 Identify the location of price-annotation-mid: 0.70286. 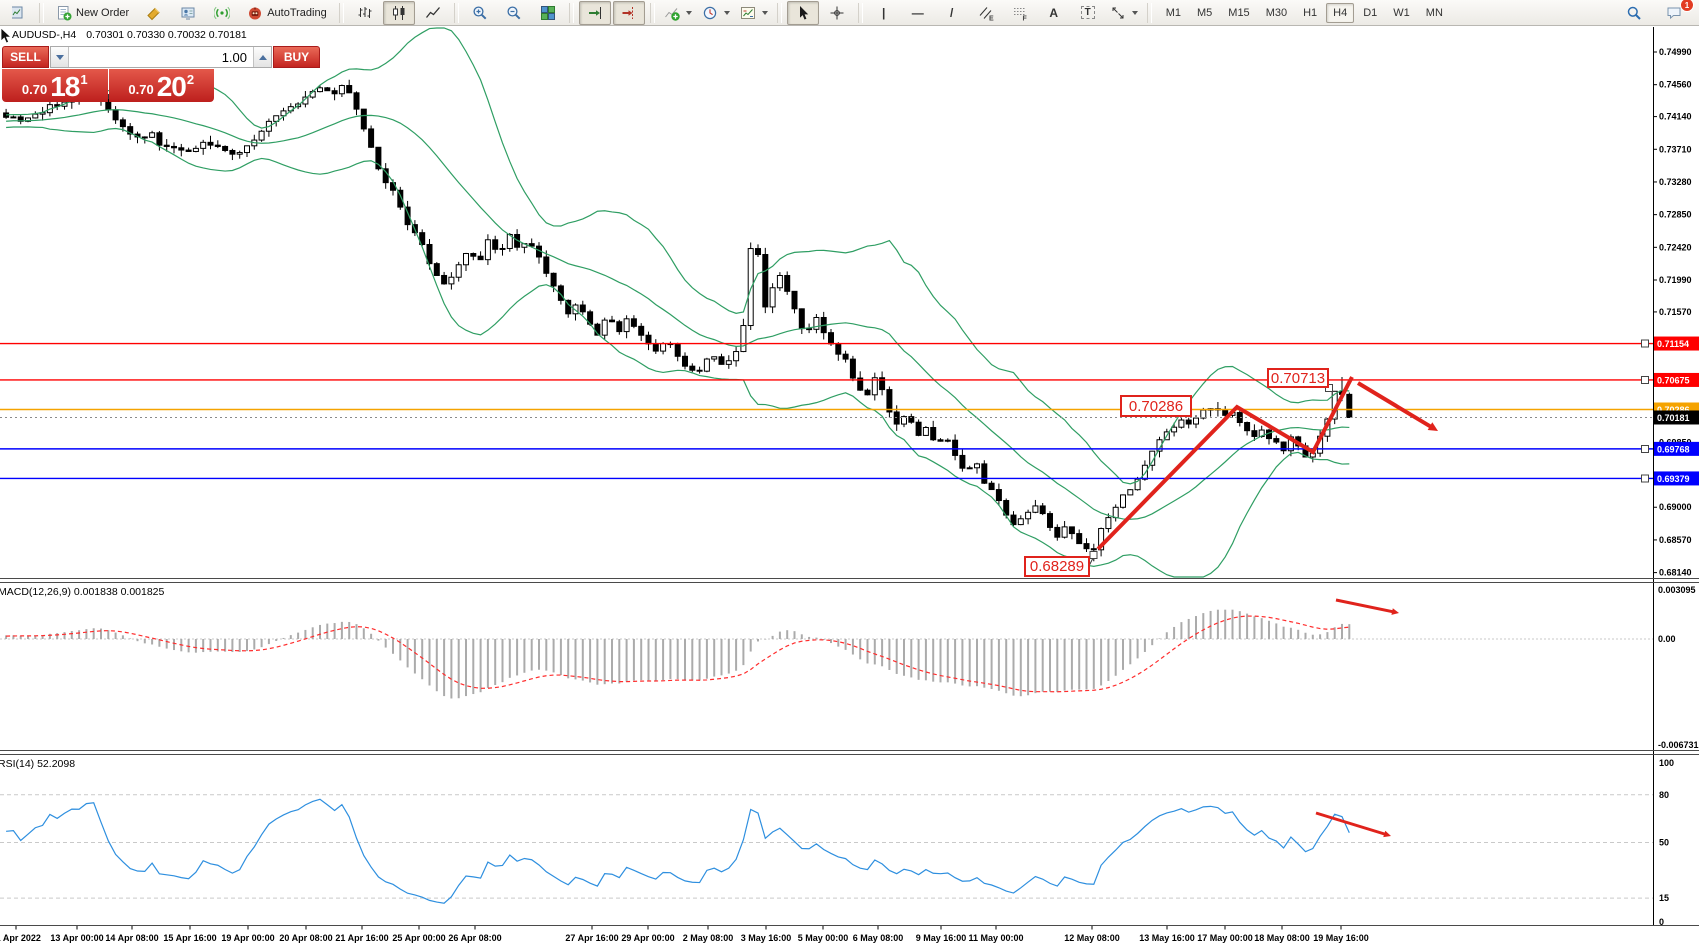
(1156, 406).